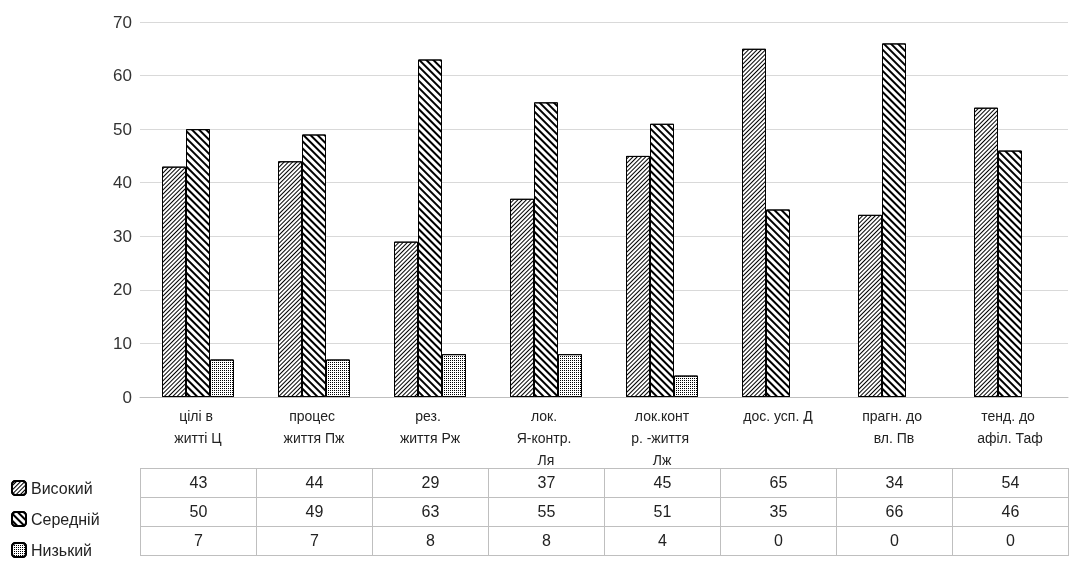  Describe the element at coordinates (778, 483) in the screenshot. I see `data-label: 65` at that location.